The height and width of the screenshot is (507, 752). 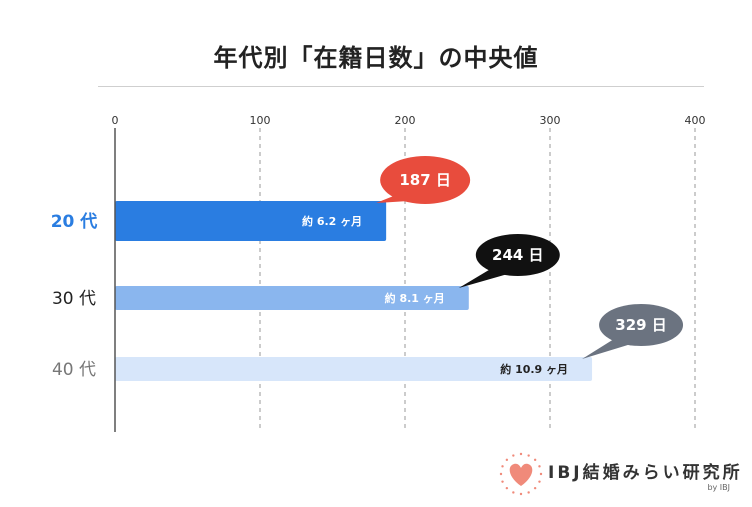 I want to click on bar-label: 約 10.9 ヶ月, so click(x=534, y=369).